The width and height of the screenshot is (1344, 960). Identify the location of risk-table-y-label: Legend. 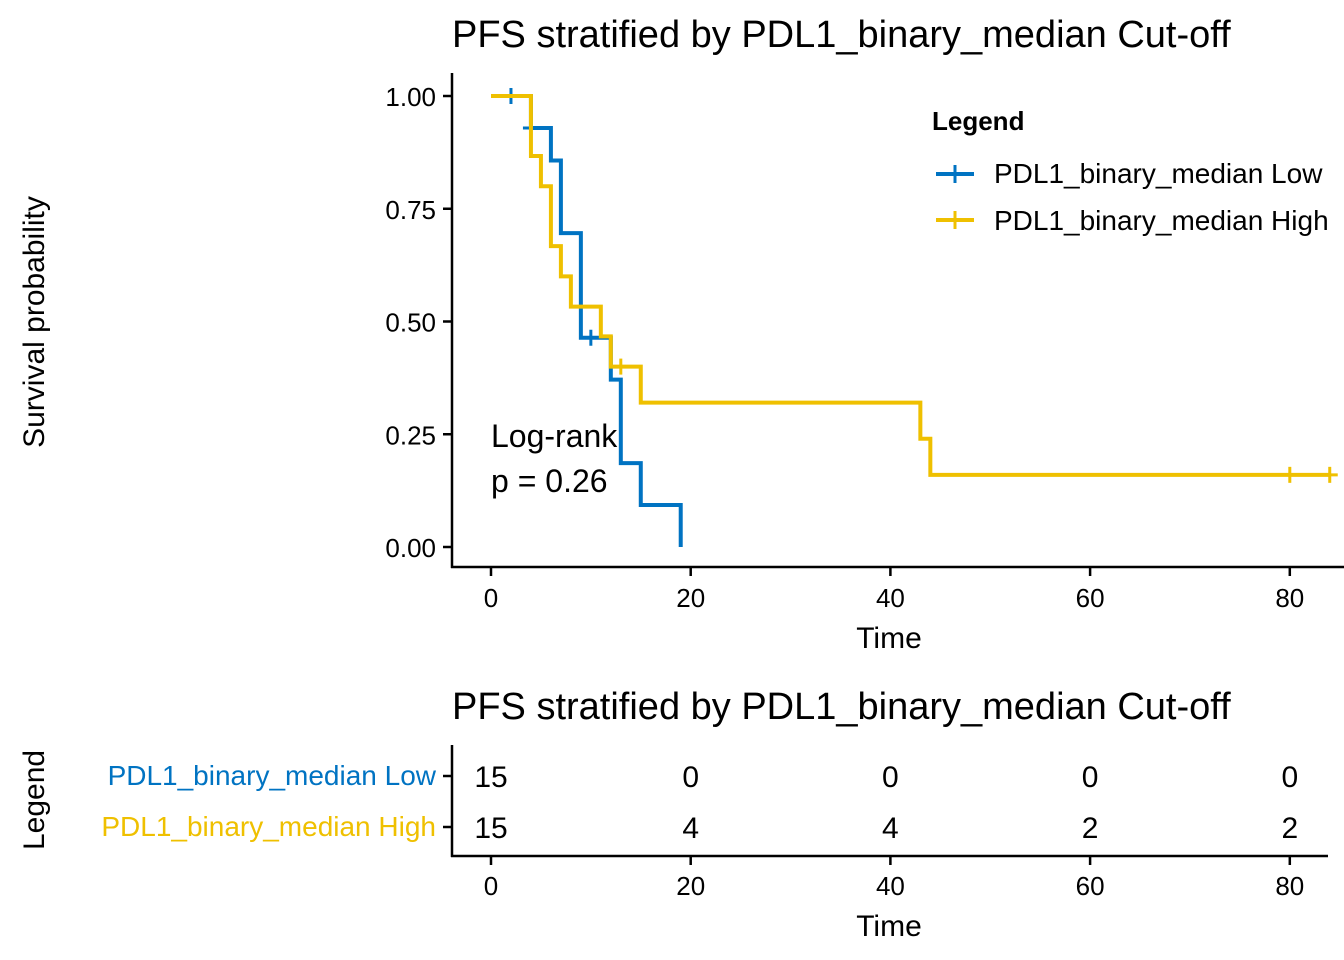
(34, 800).